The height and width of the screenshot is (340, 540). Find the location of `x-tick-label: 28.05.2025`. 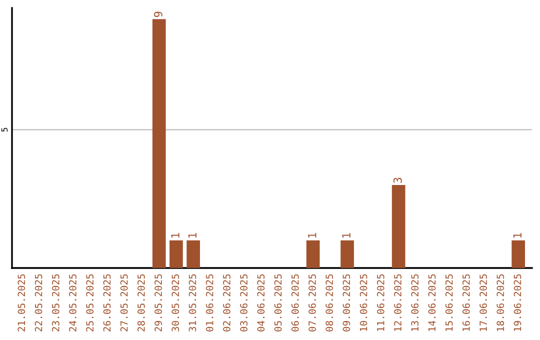

x-tick-label: 28.05.2025 is located at coordinates (141, 303).